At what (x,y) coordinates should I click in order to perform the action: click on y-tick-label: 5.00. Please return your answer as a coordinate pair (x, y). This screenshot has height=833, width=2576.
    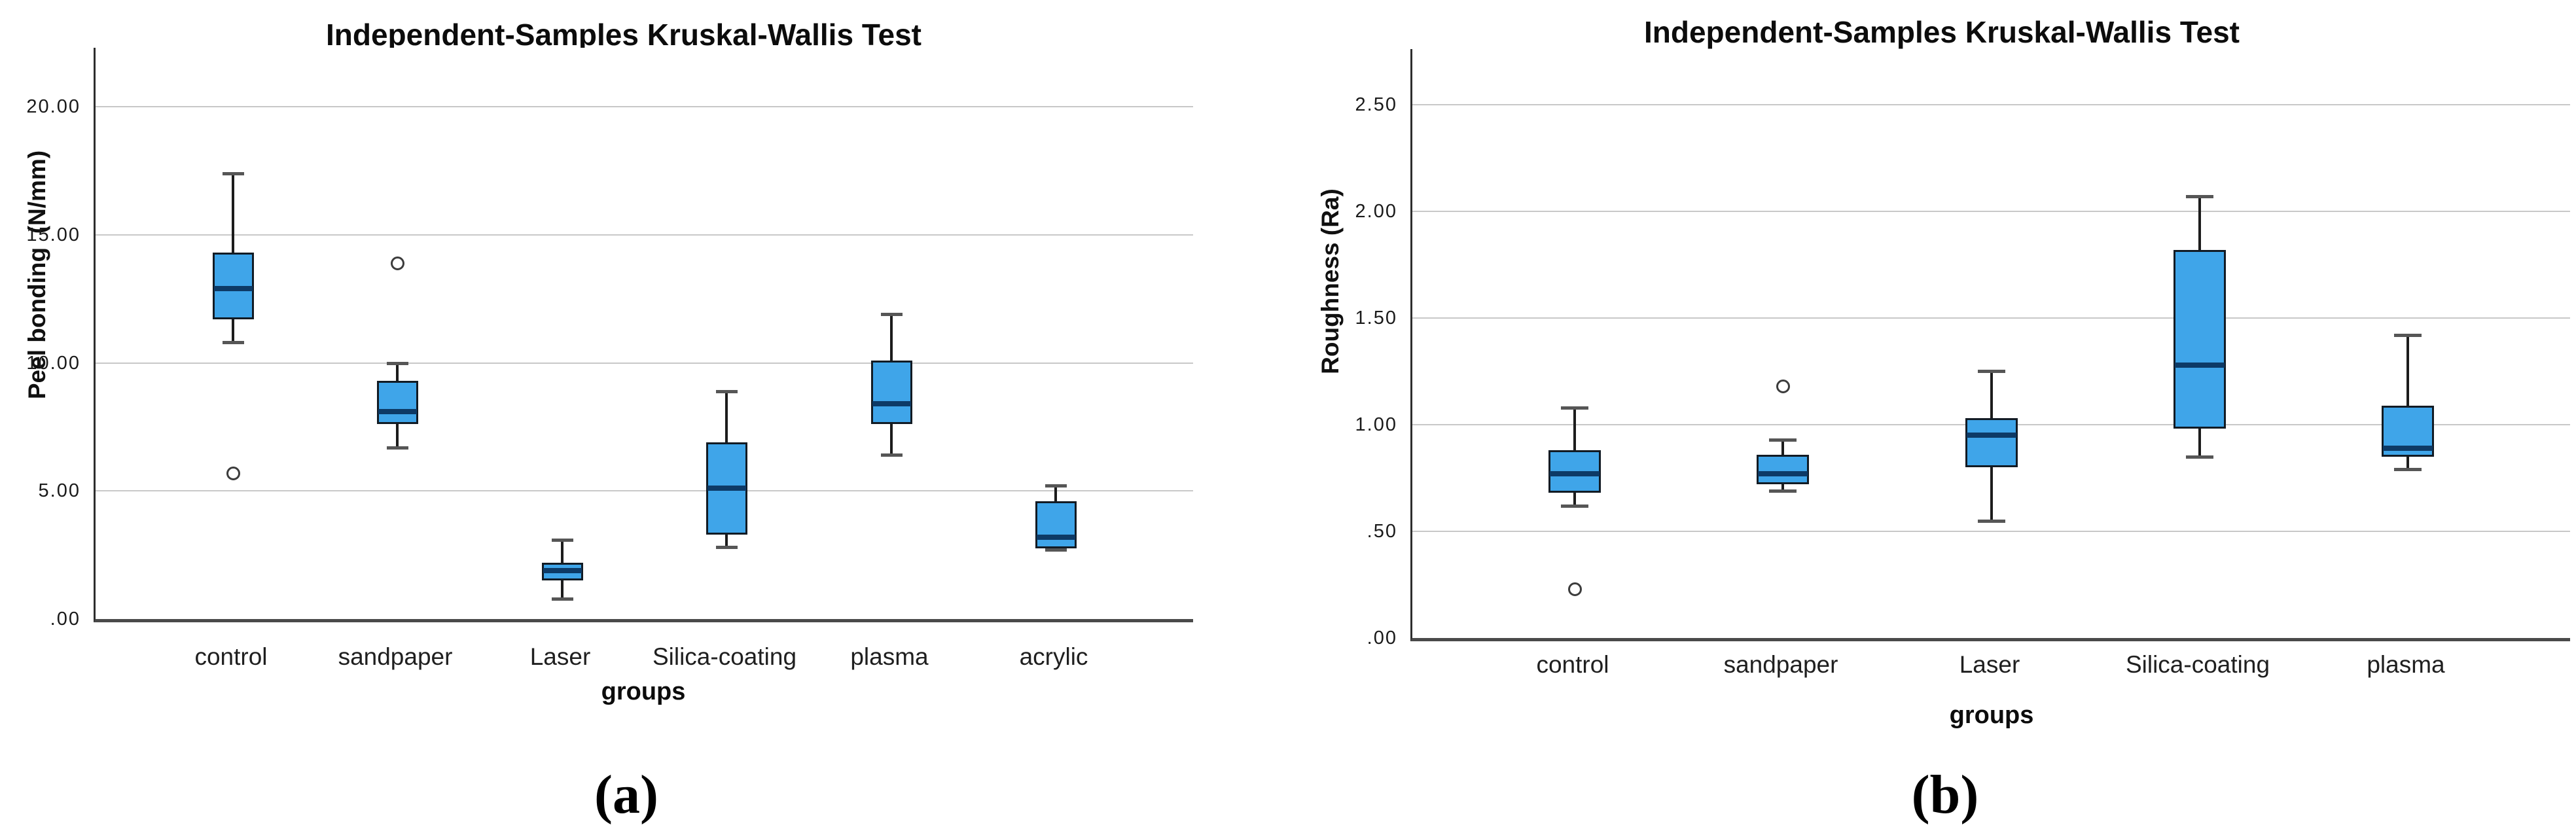
    Looking at the image, I should click on (59, 491).